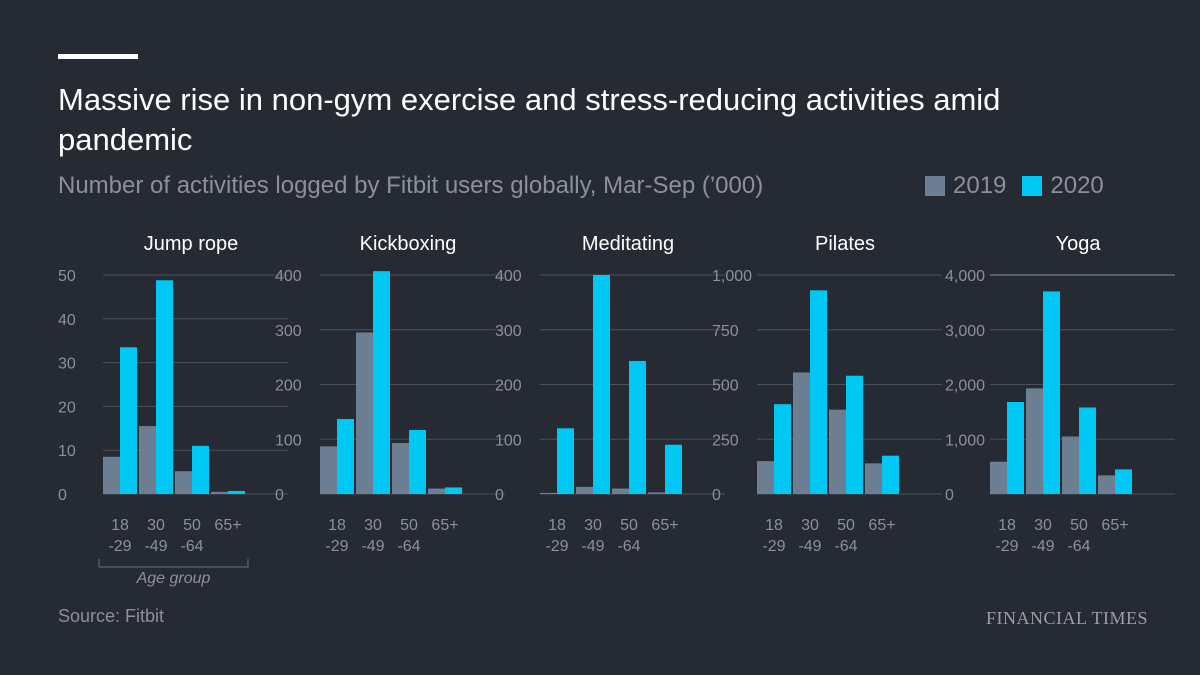 This screenshot has height=675, width=1200. What do you see at coordinates (173, 563) in the screenshot?
I see `axis-bracket` at bounding box center [173, 563].